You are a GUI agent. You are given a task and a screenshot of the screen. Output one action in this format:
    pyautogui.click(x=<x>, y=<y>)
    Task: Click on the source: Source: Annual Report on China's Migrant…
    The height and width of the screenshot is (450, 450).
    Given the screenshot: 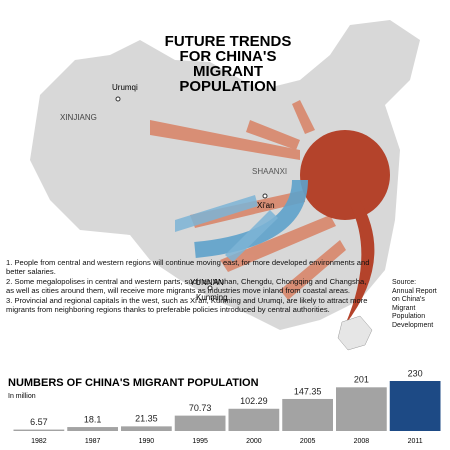 What is the action you would take?
    pyautogui.click(x=414, y=305)
    